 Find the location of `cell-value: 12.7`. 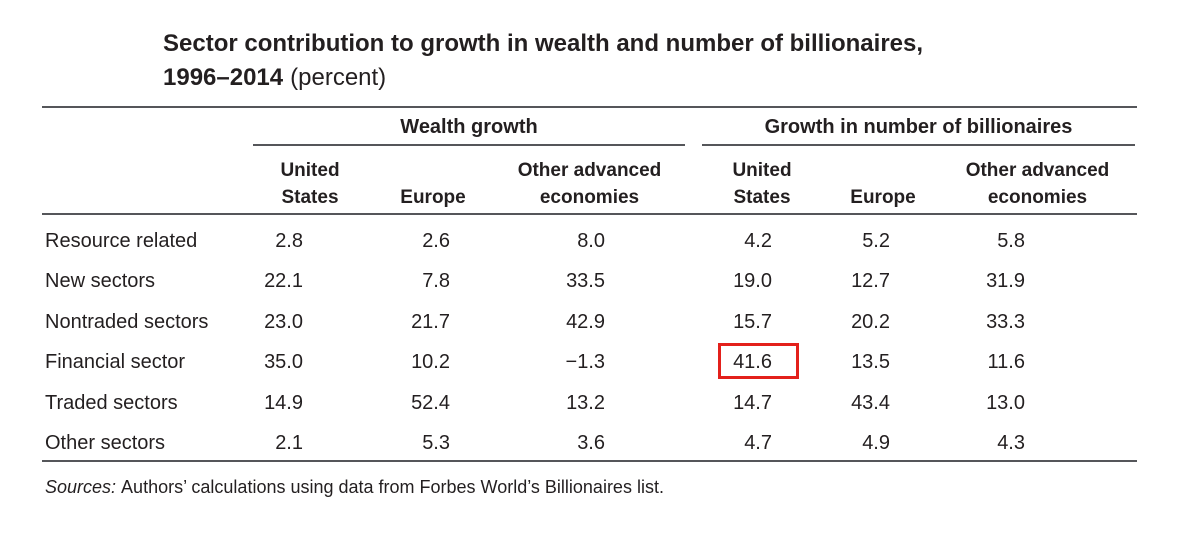

cell-value: 12.7 is located at coordinates (870, 280).